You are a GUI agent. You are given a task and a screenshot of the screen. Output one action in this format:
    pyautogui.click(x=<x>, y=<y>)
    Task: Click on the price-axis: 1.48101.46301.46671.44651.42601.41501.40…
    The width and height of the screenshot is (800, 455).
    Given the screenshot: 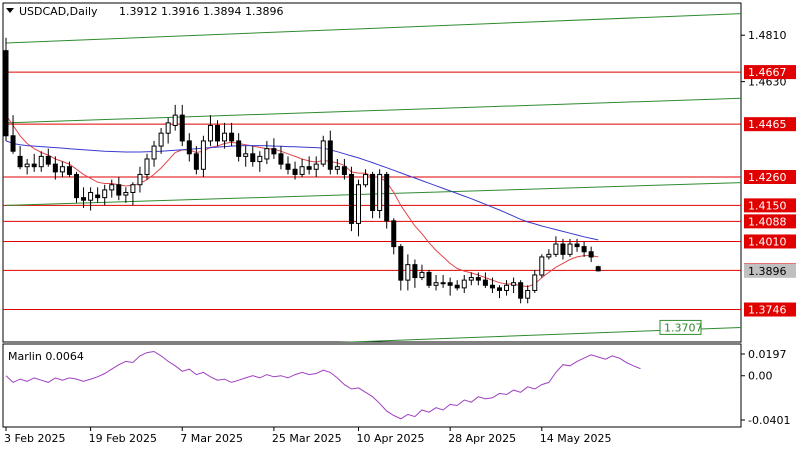 What is the action you would take?
    pyautogui.click(x=727, y=228)
    